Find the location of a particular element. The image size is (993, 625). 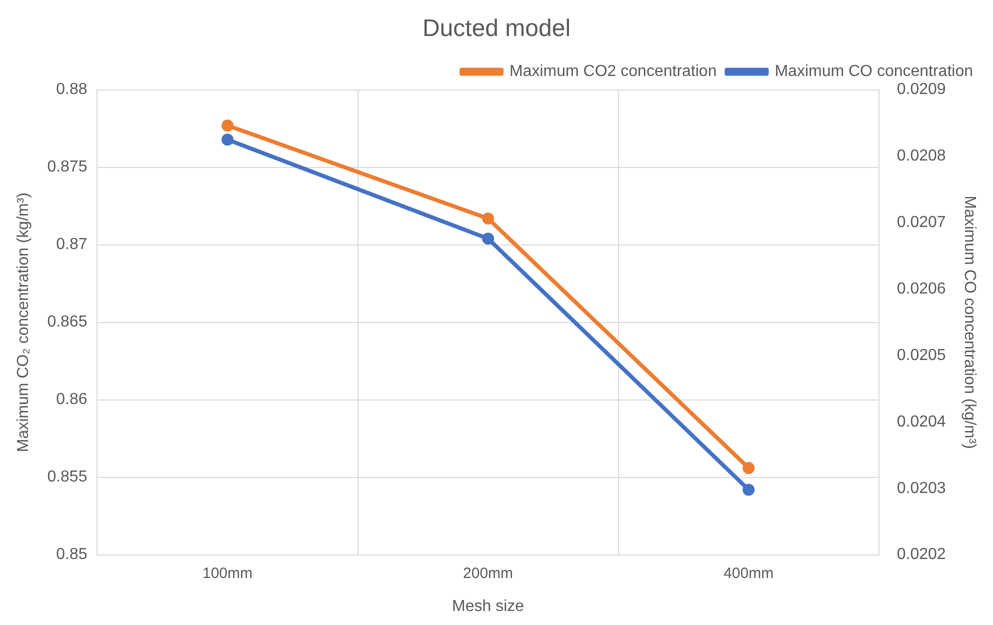

y2-tick-label: 0.0208 is located at coordinates (921, 156).